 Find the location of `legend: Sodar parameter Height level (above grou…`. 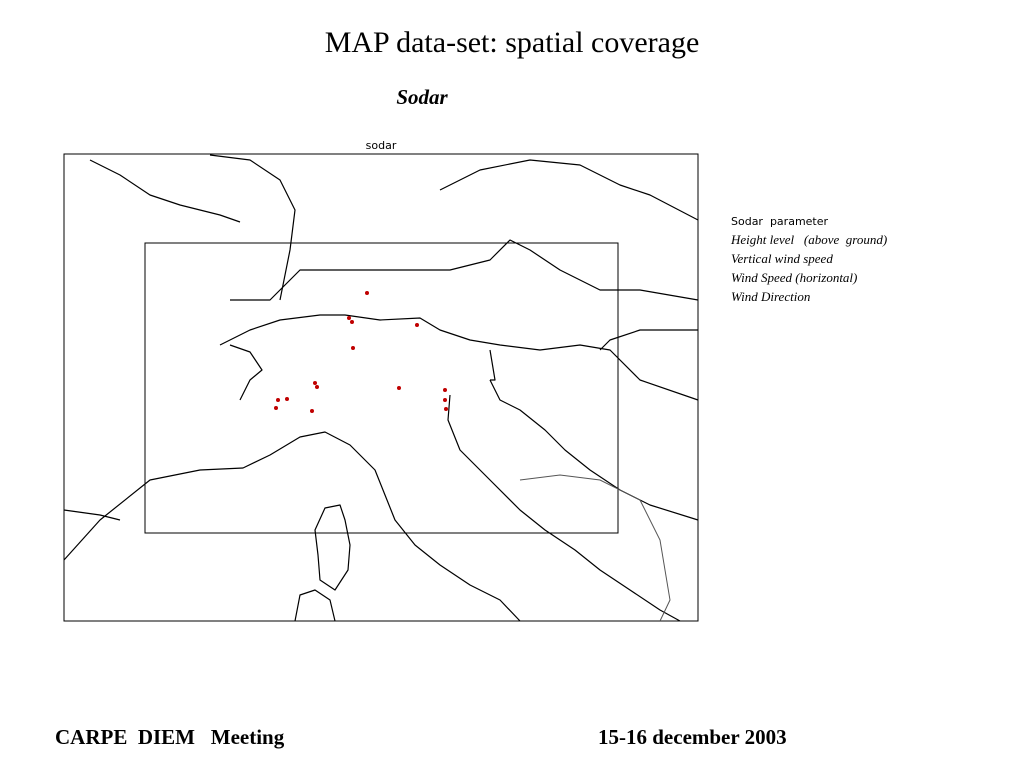

legend: Sodar parameter Height level (above grou… is located at coordinates (808, 259).